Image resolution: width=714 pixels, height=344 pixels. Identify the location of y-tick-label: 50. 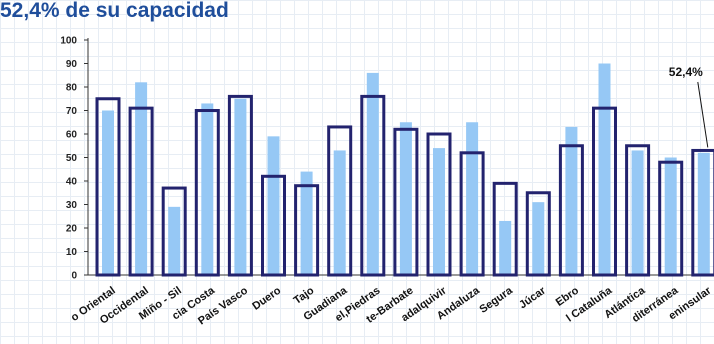
(72, 158).